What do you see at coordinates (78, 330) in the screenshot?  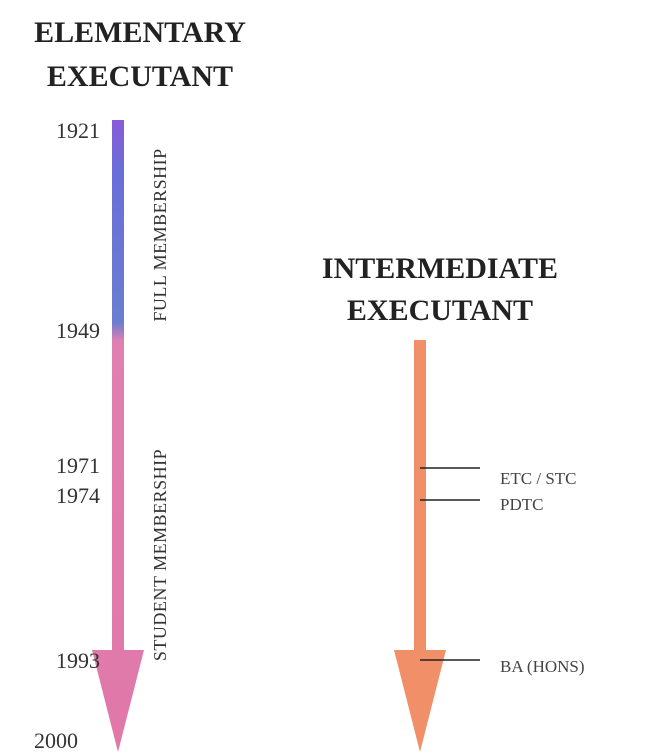 I see `year: 1949` at bounding box center [78, 330].